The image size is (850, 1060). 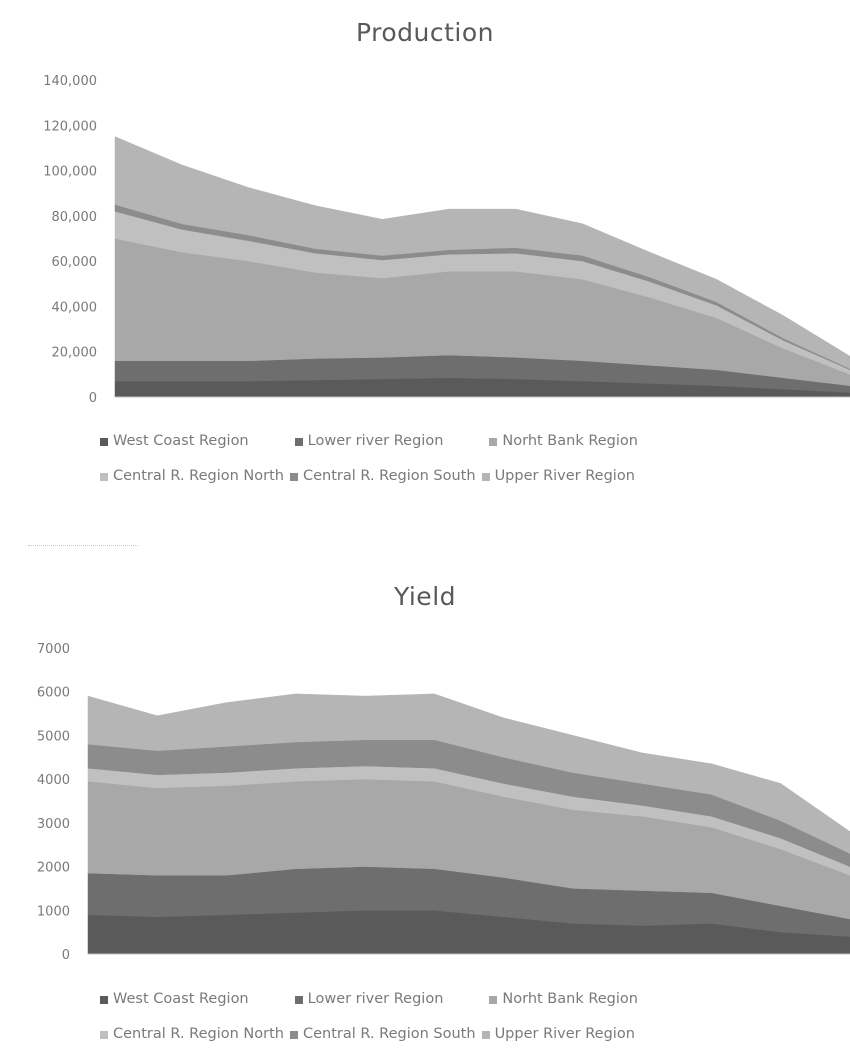 What do you see at coordinates (425, 596) in the screenshot?
I see `chart-title: Yield` at bounding box center [425, 596].